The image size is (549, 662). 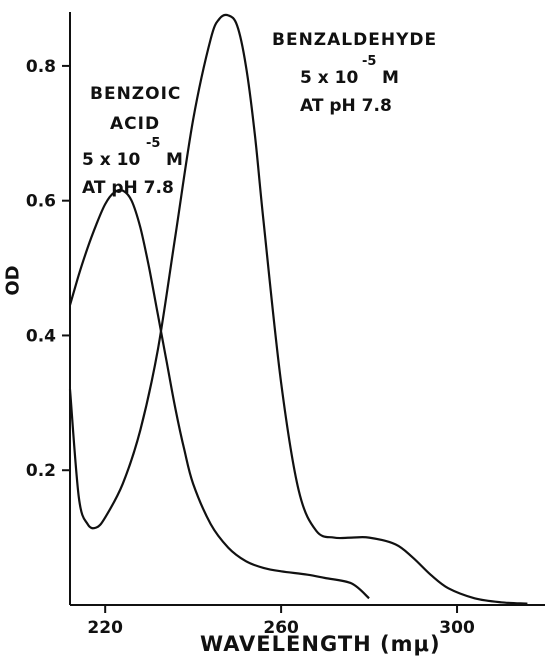 What do you see at coordinates (346, 106) in the screenshot?
I see `annotation-benzaldehyde-ph: AT pH 7.8` at bounding box center [346, 106].